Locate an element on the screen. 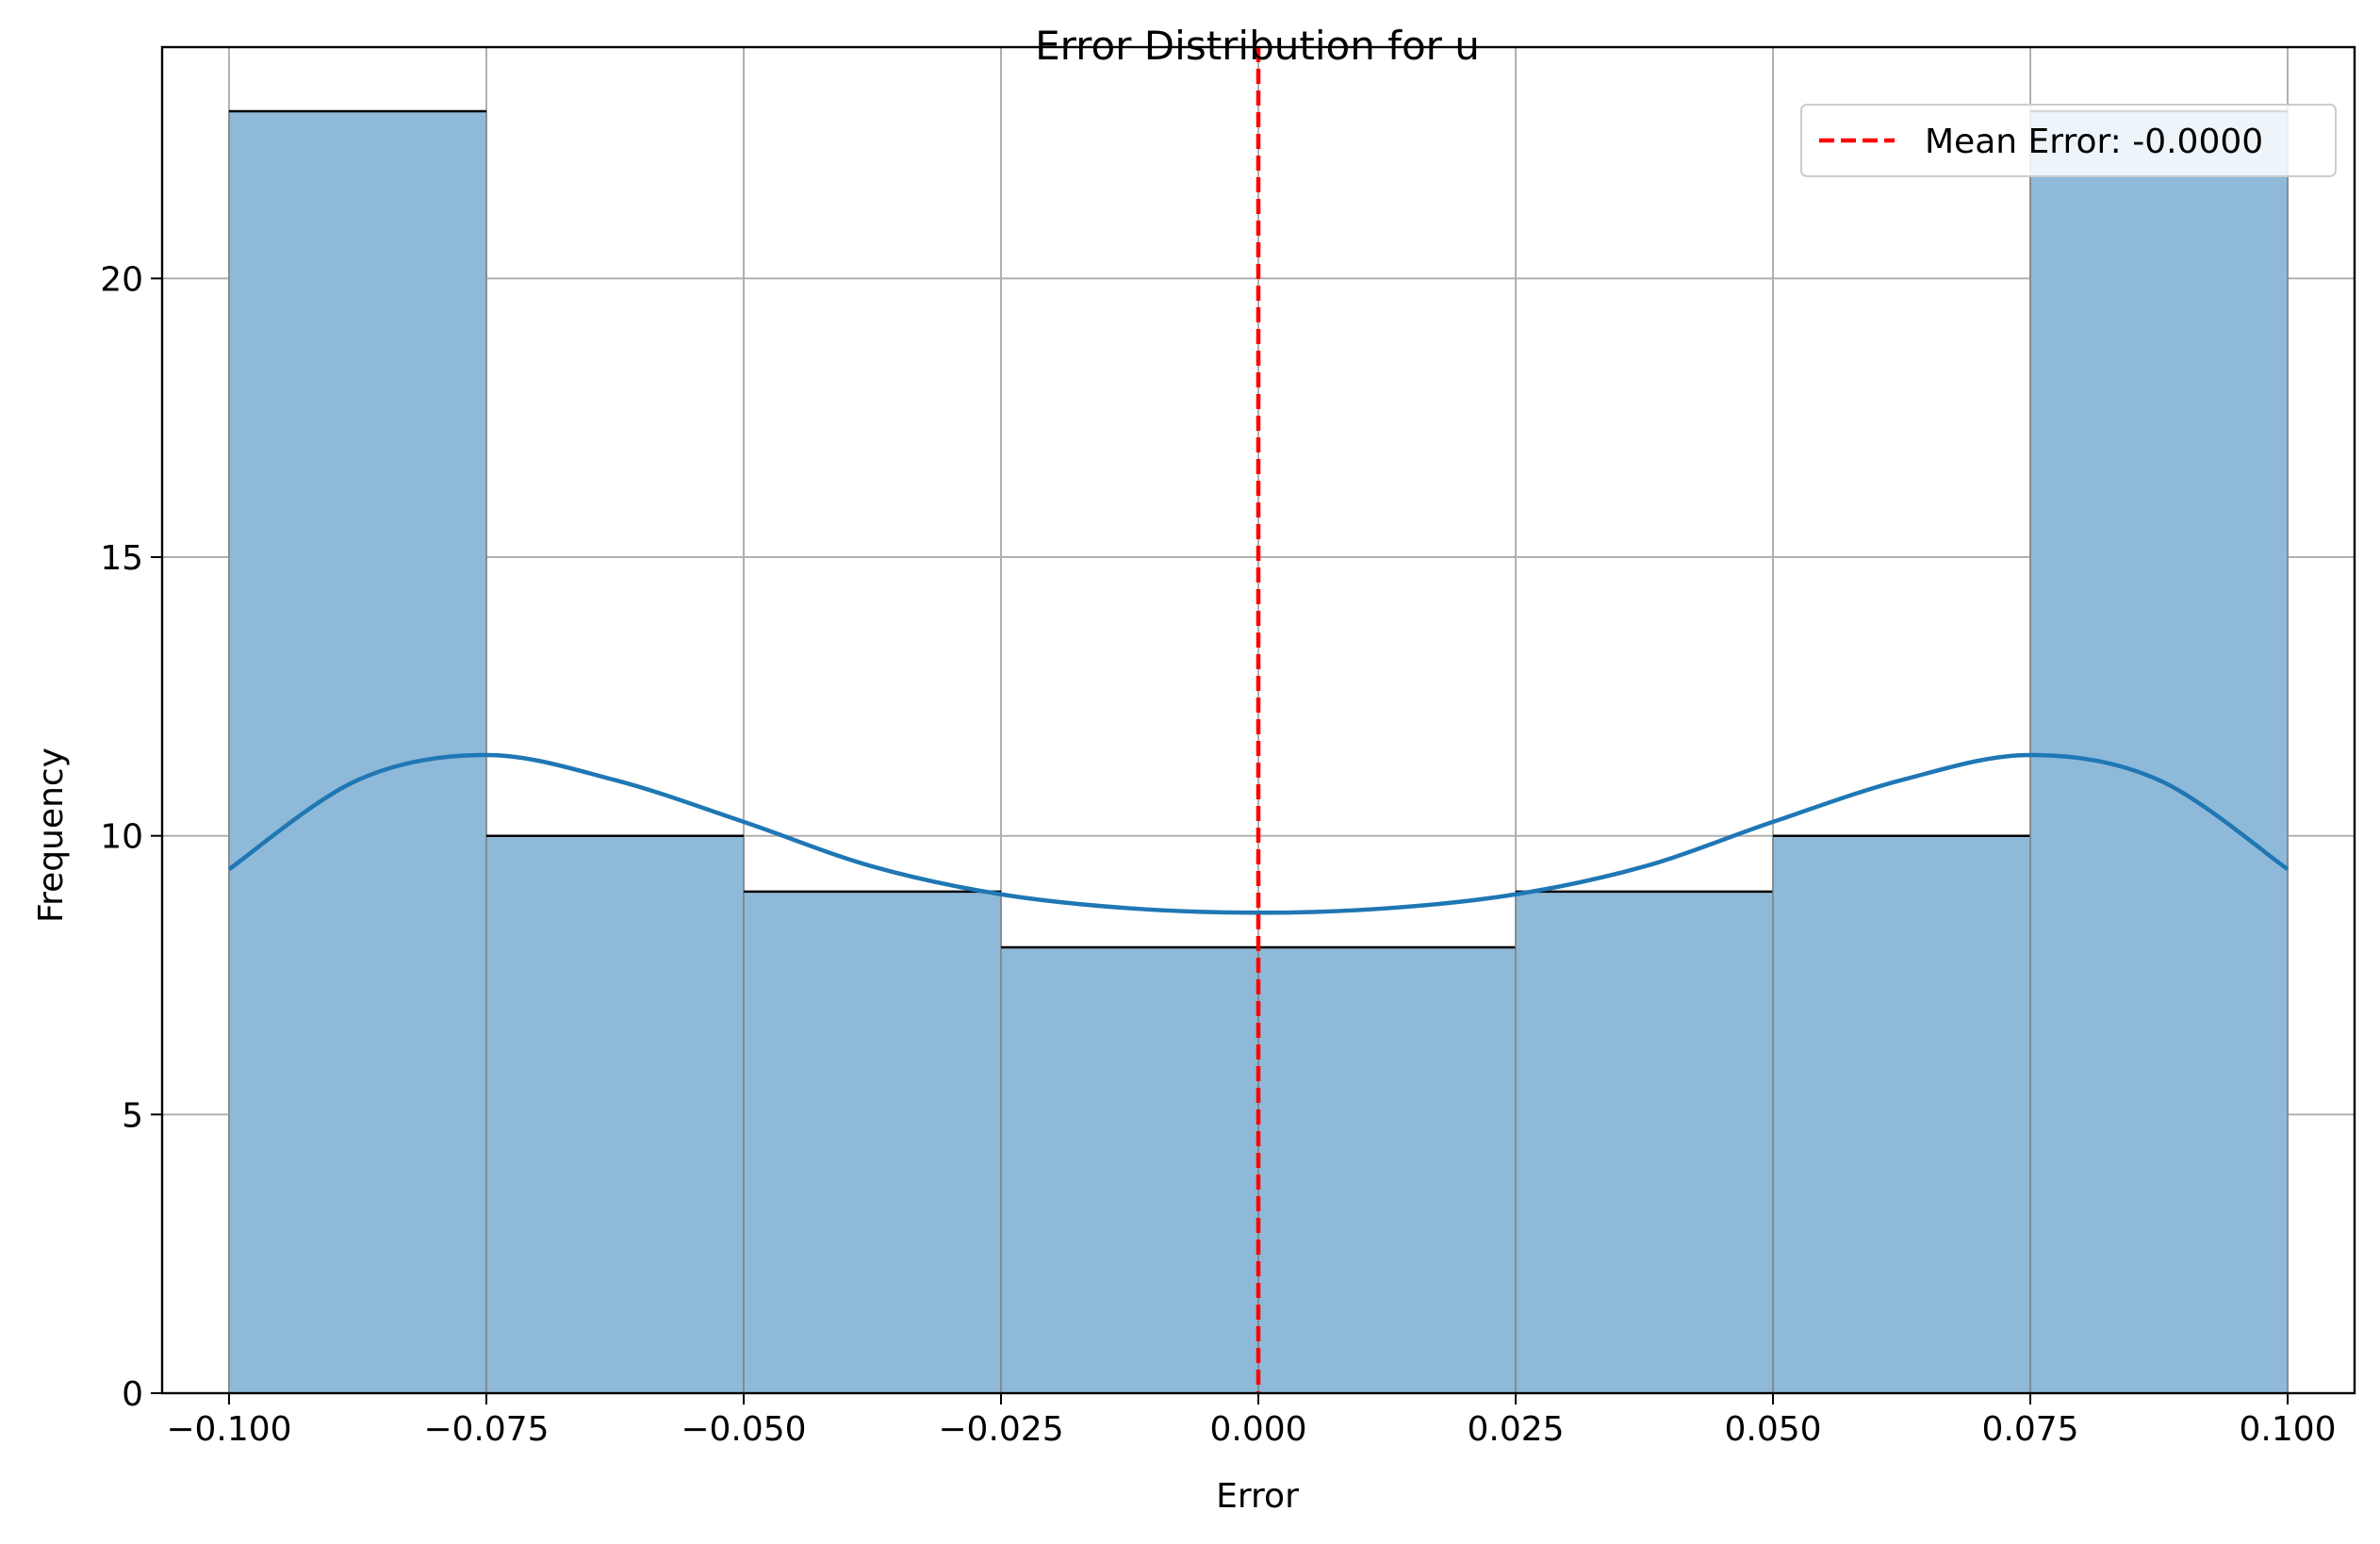  chart-title: Error Distribution for u is located at coordinates (1257, 46).